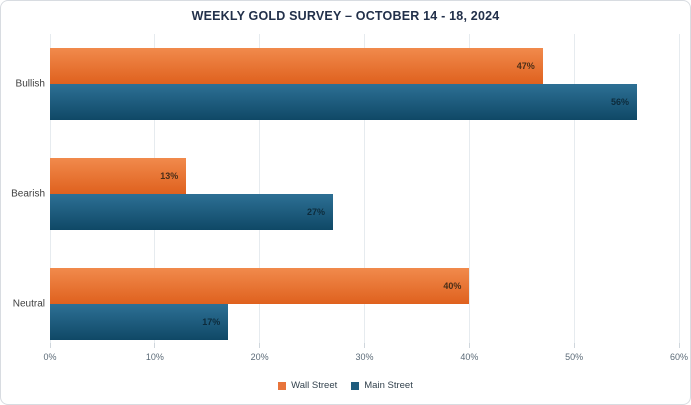 The height and width of the screenshot is (405, 691). I want to click on bar-value-label: 47%, so click(525, 66).